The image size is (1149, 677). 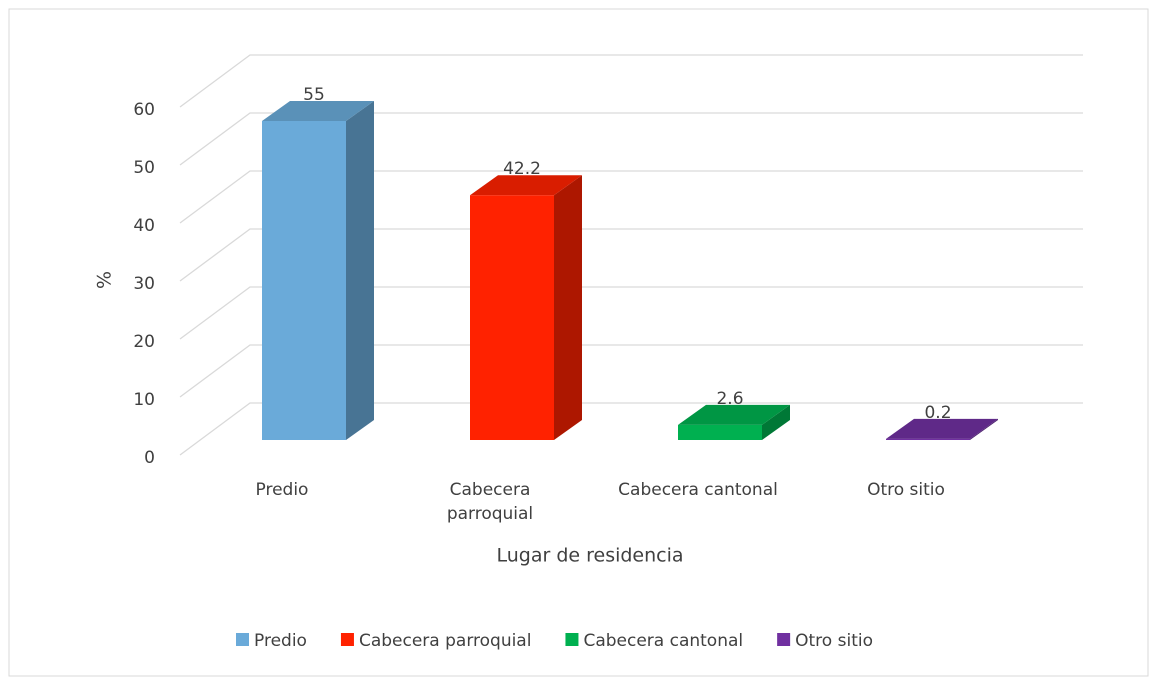 What do you see at coordinates (144, 284) in the screenshot?
I see `y-tick-label: 30` at bounding box center [144, 284].